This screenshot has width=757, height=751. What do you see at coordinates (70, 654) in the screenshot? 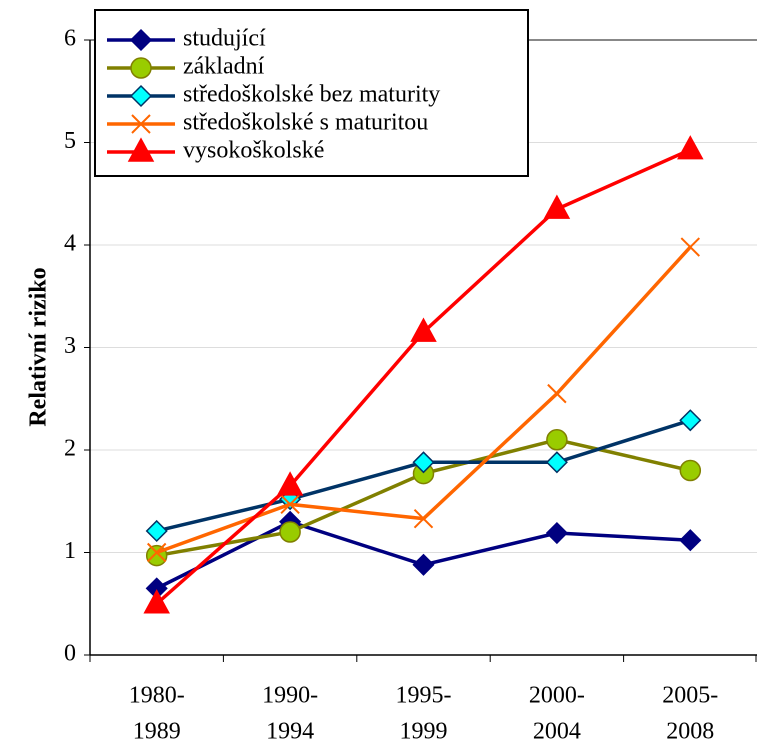
I see `y-tick-label: 0` at bounding box center [70, 654].